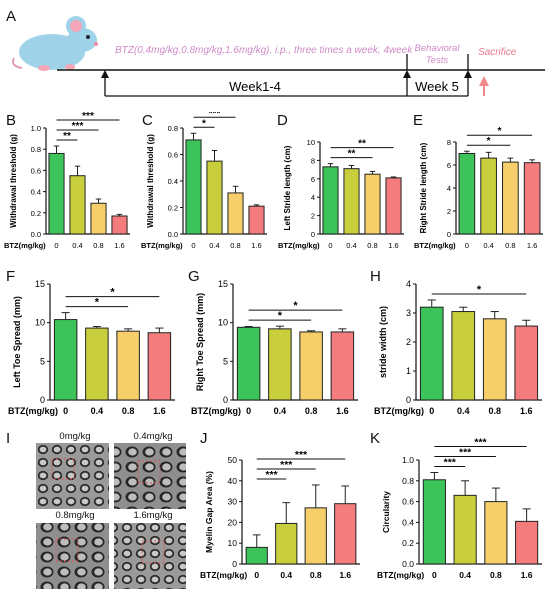 The height and width of the screenshot is (597, 550). Describe the element at coordinates (11, 16) in the screenshot. I see `panel-letter-a: A` at that location.